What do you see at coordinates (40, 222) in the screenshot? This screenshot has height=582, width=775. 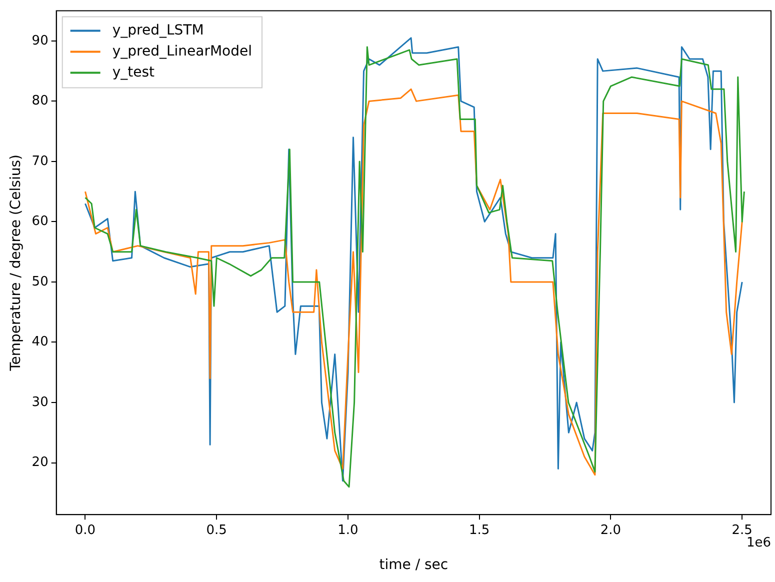 I see `y-tick-label: 60` at bounding box center [40, 222].